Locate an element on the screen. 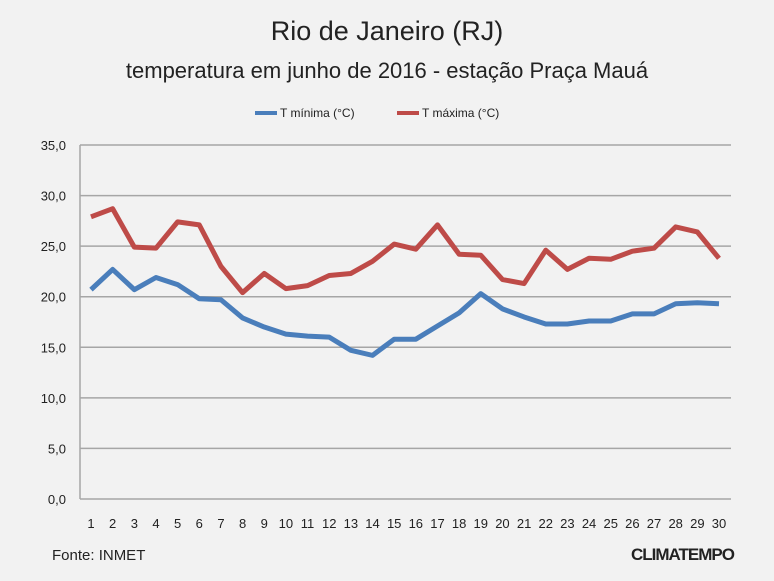 The width and height of the screenshot is (774, 581). y-tick-label: 30,0 is located at coordinates (53, 196).